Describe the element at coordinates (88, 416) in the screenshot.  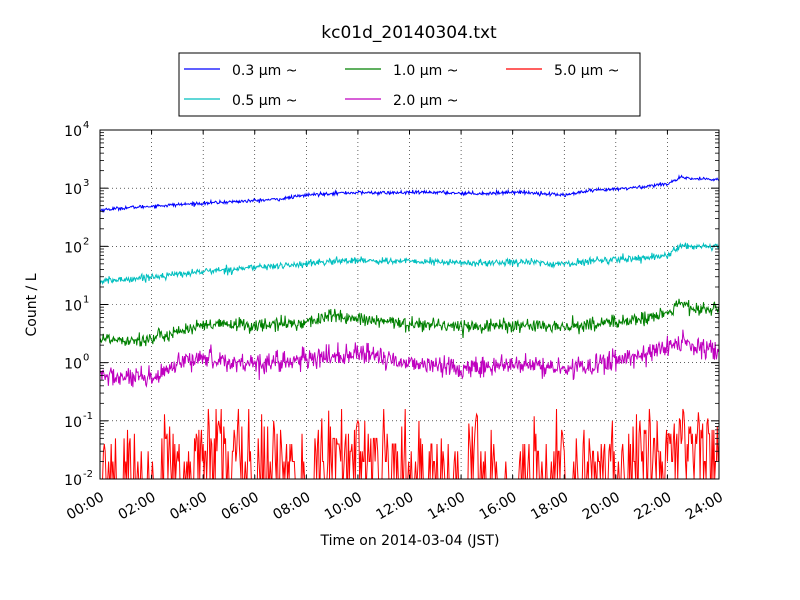
I see `y-tick-exponent: -1` at that location.